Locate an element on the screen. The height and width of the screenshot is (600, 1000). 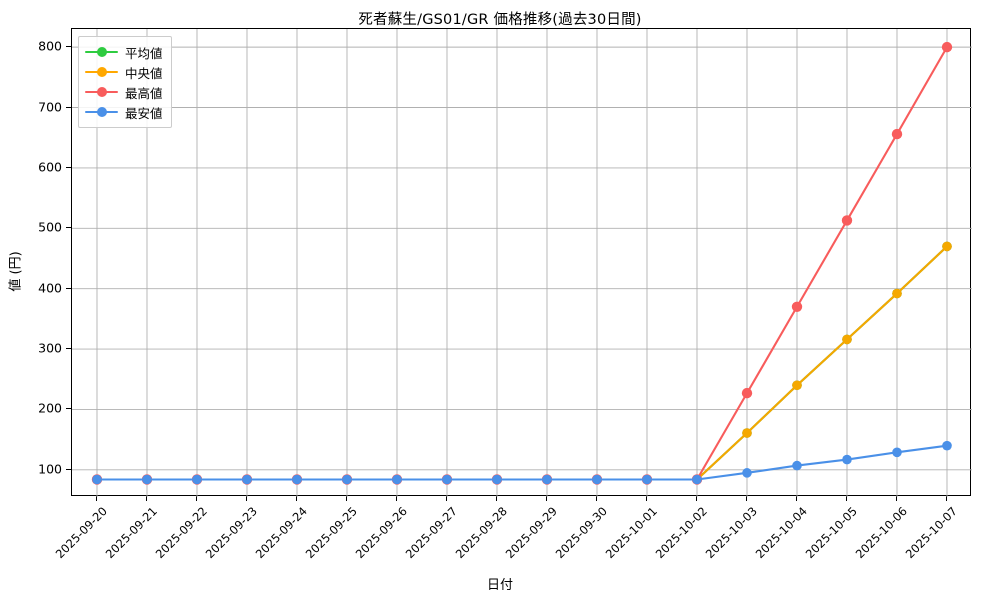
legend-item-中央値: 中央値 is located at coordinates (124, 72).